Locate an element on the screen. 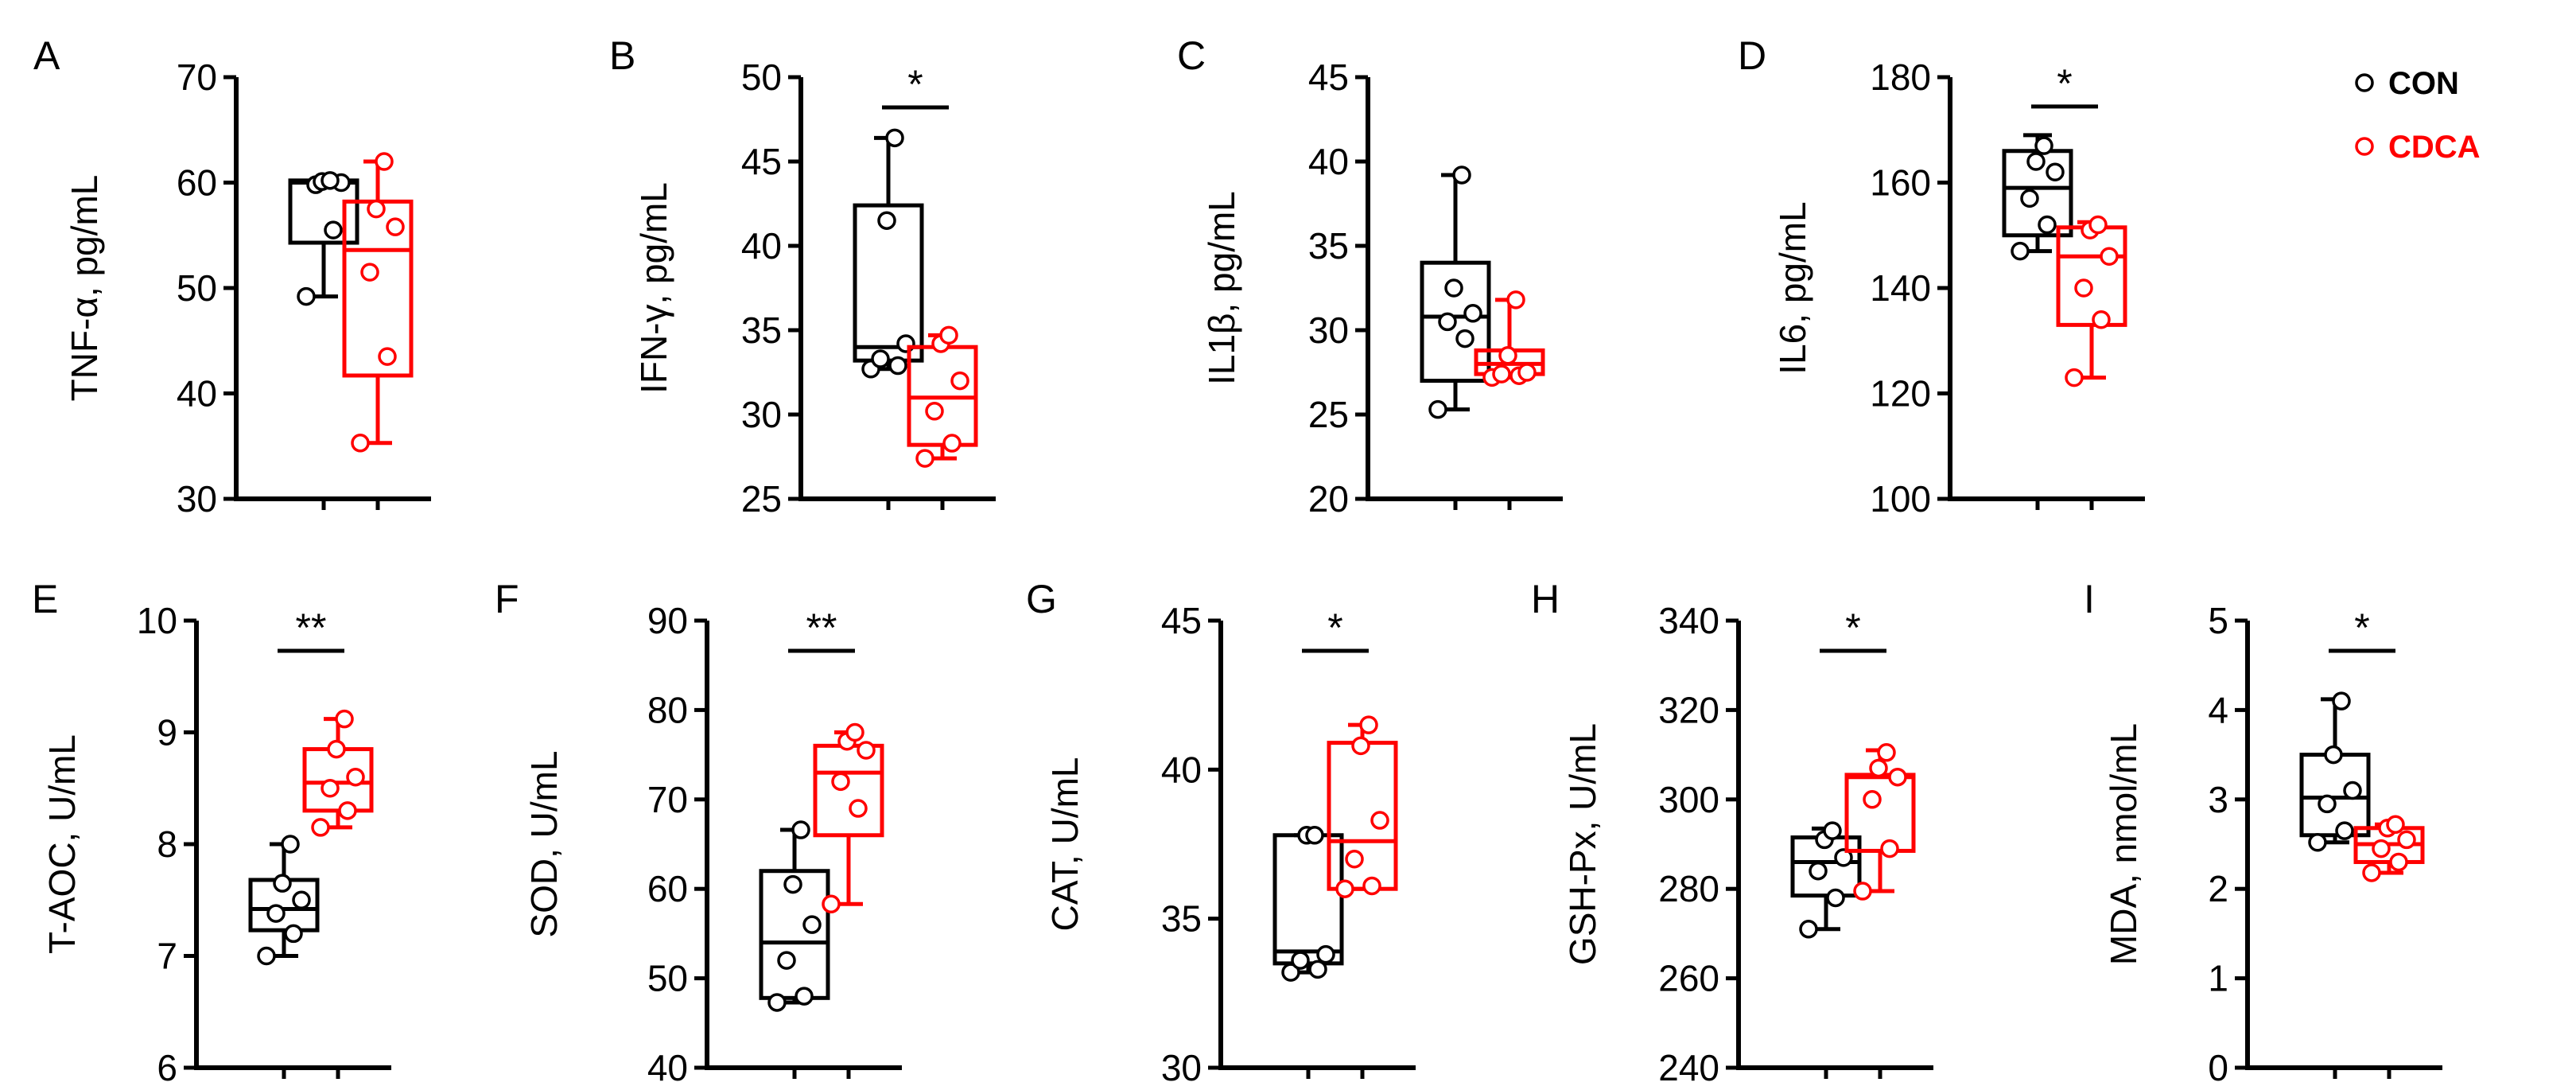 Image resolution: width=2576 pixels, height=1090 pixels. y-tick-label: 80 is located at coordinates (667, 709).